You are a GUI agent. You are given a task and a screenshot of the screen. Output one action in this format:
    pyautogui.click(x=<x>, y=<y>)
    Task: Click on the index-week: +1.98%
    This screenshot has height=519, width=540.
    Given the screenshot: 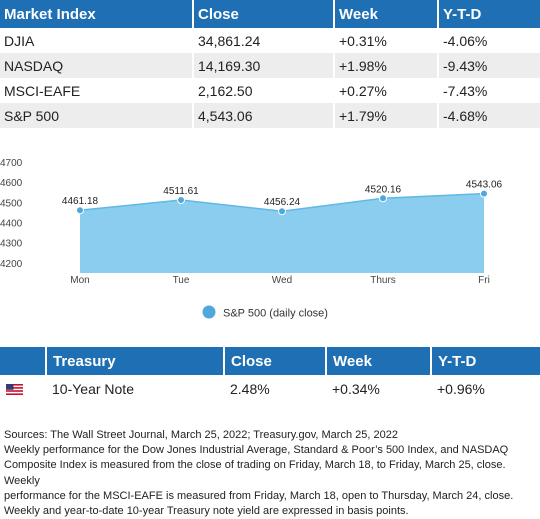 What is the action you would take?
    pyautogui.click(x=386, y=65)
    